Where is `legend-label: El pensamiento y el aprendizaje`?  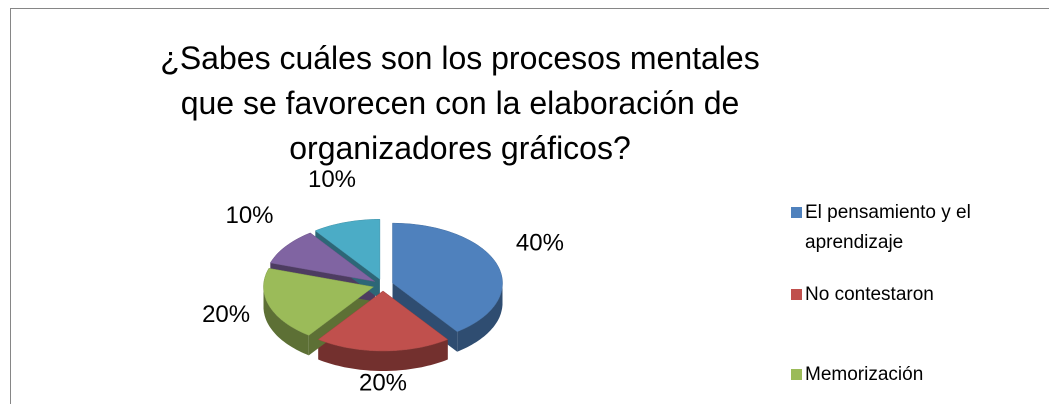
legend-label: El pensamiento y el aprendizaje is located at coordinates (888, 227).